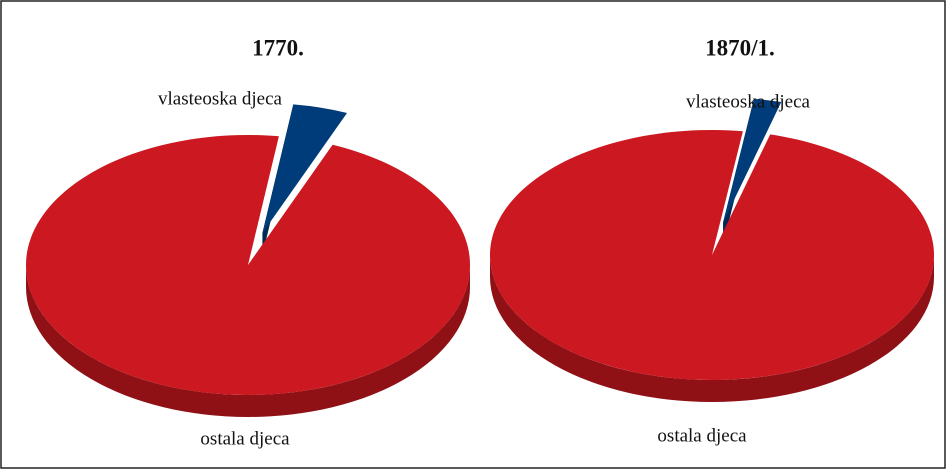 The image size is (946, 469). I want to click on pie-side, so click(712, 328).